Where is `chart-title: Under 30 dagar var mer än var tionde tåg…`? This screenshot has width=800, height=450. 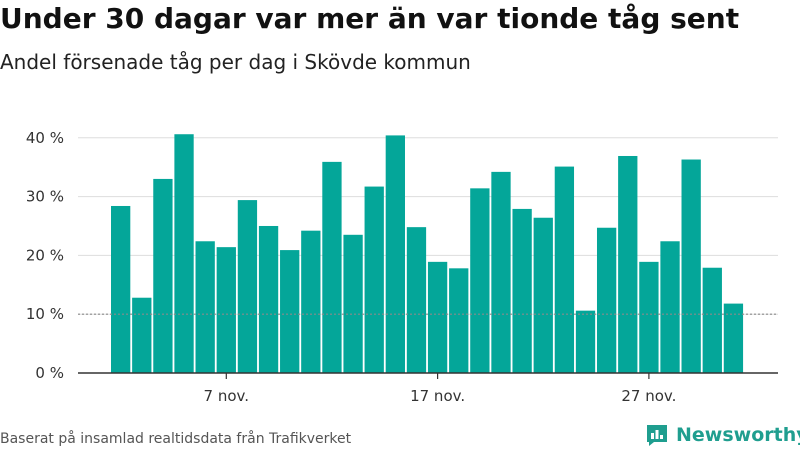 chart-title: Under 30 dagar var mer än var tionde tåg… is located at coordinates (370, 18).